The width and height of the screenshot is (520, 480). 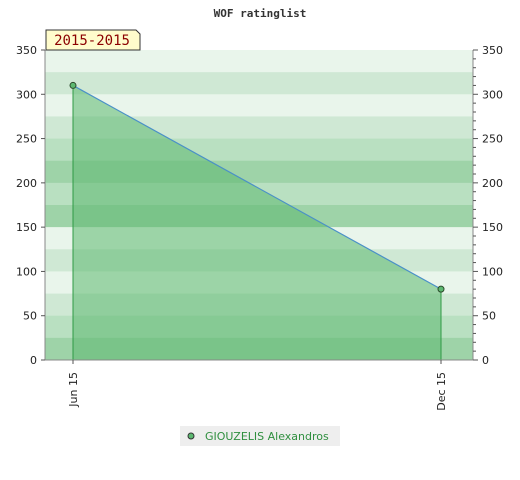 What do you see at coordinates (488, 205) in the screenshot?
I see `y-axis-right-ticks: 0 50 100 150 200 250 300 350` at bounding box center [488, 205].